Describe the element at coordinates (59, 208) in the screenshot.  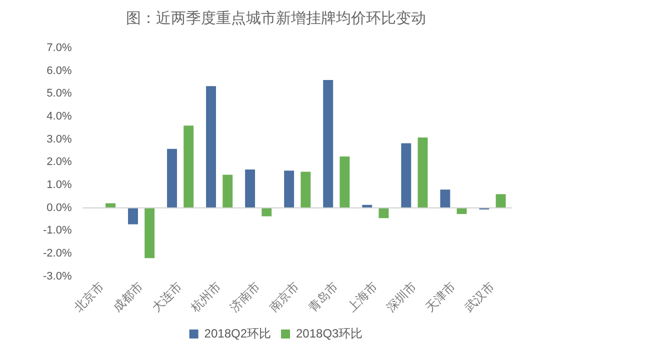
I see `y-tick-label: 0.0%` at that location.